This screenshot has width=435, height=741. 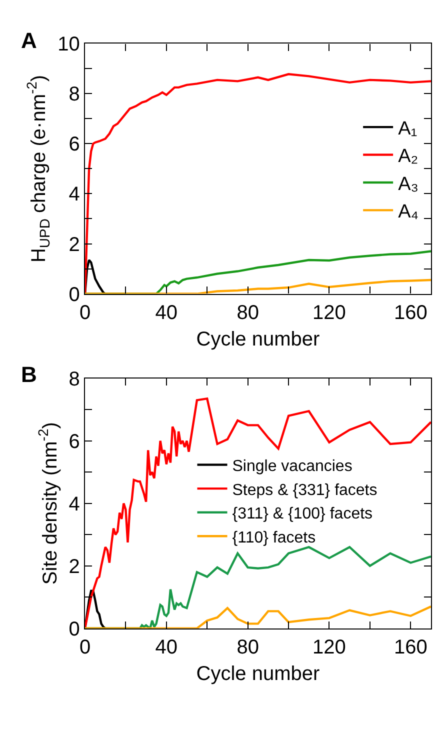 I want to click on legend-label: Single vacancies, so click(x=292, y=466).